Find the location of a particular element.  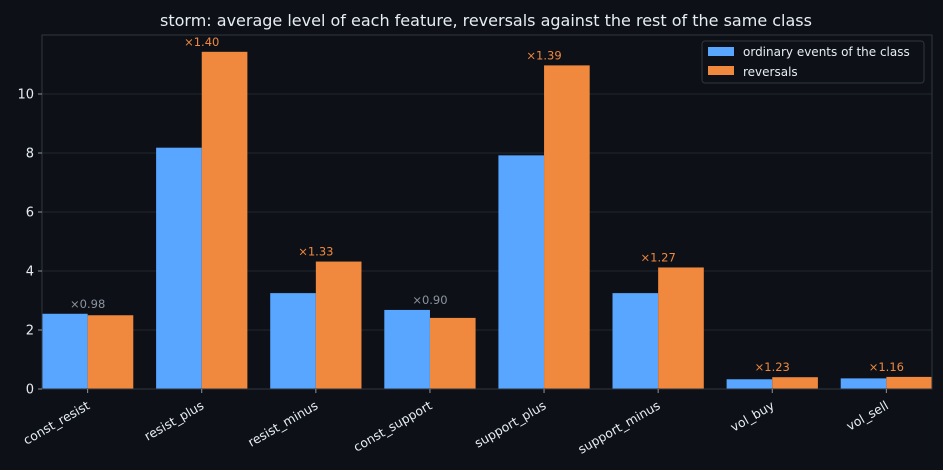

ratio-annotation: ×1.40 is located at coordinates (201, 42).